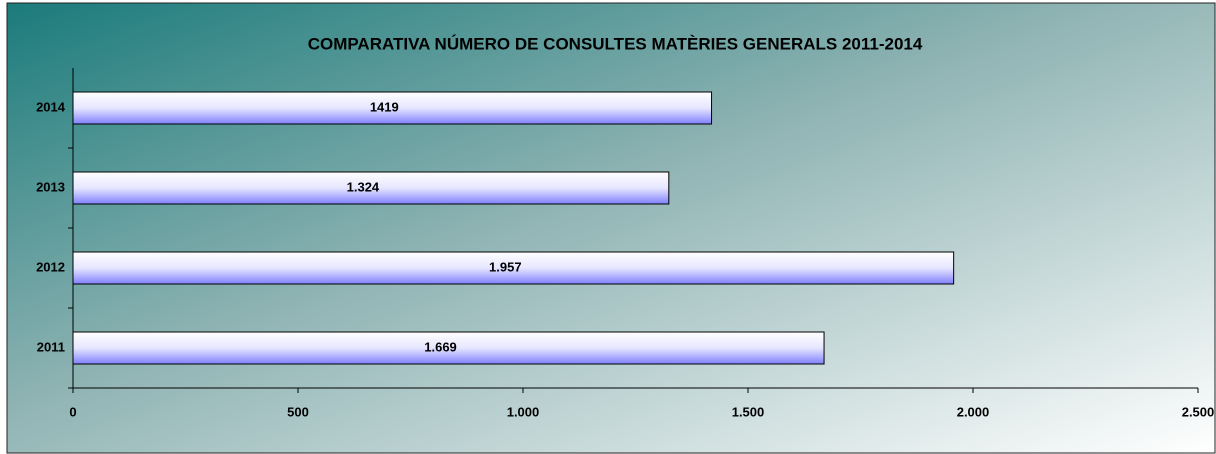  What do you see at coordinates (72, 411) in the screenshot?
I see `x-tick-label: 0` at bounding box center [72, 411].